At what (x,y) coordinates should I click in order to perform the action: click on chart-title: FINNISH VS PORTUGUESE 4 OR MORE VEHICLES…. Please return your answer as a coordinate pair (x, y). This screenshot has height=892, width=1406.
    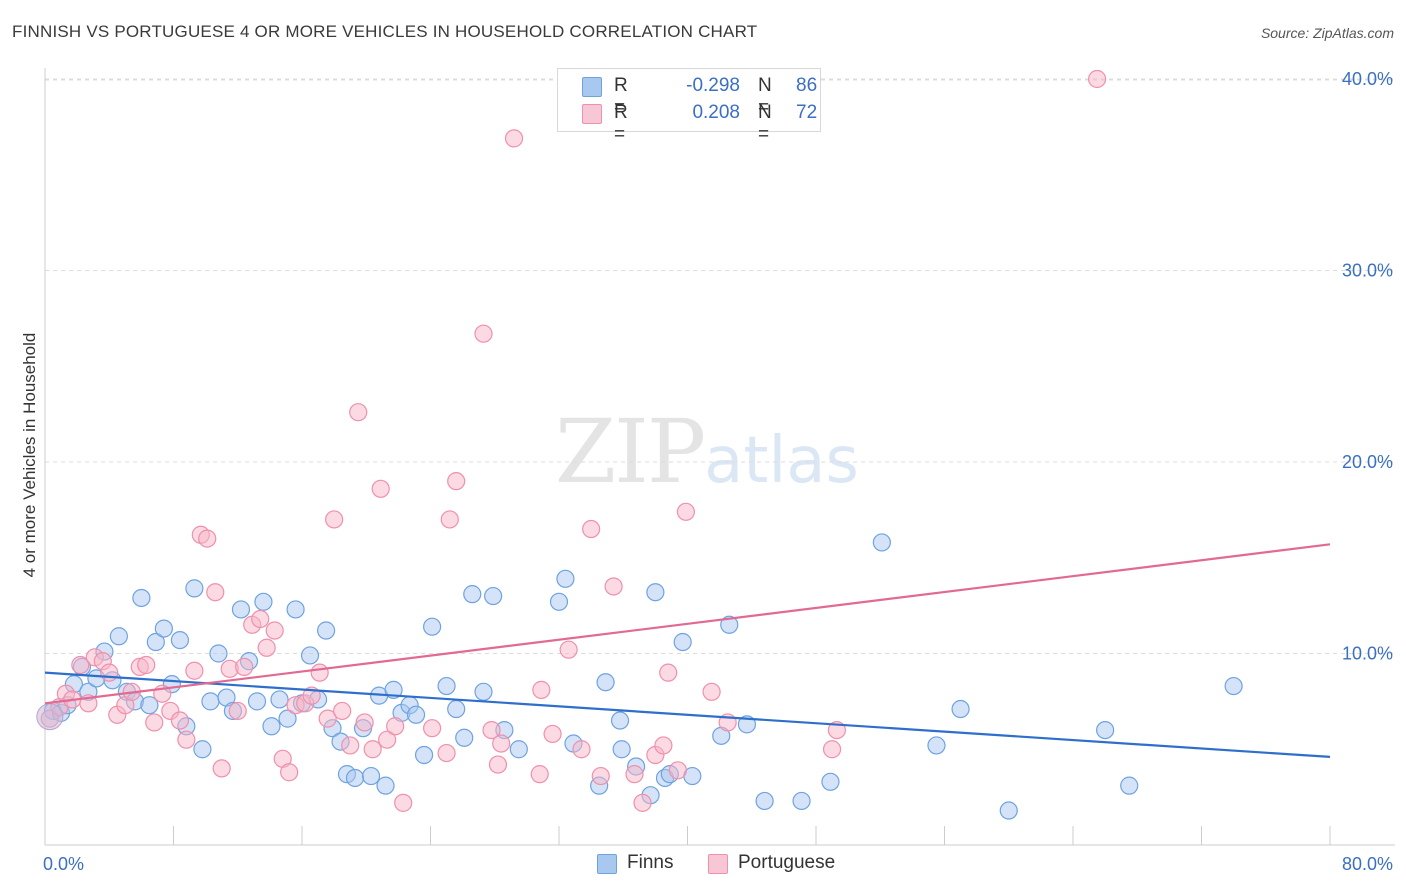
    Looking at the image, I should click on (385, 31).